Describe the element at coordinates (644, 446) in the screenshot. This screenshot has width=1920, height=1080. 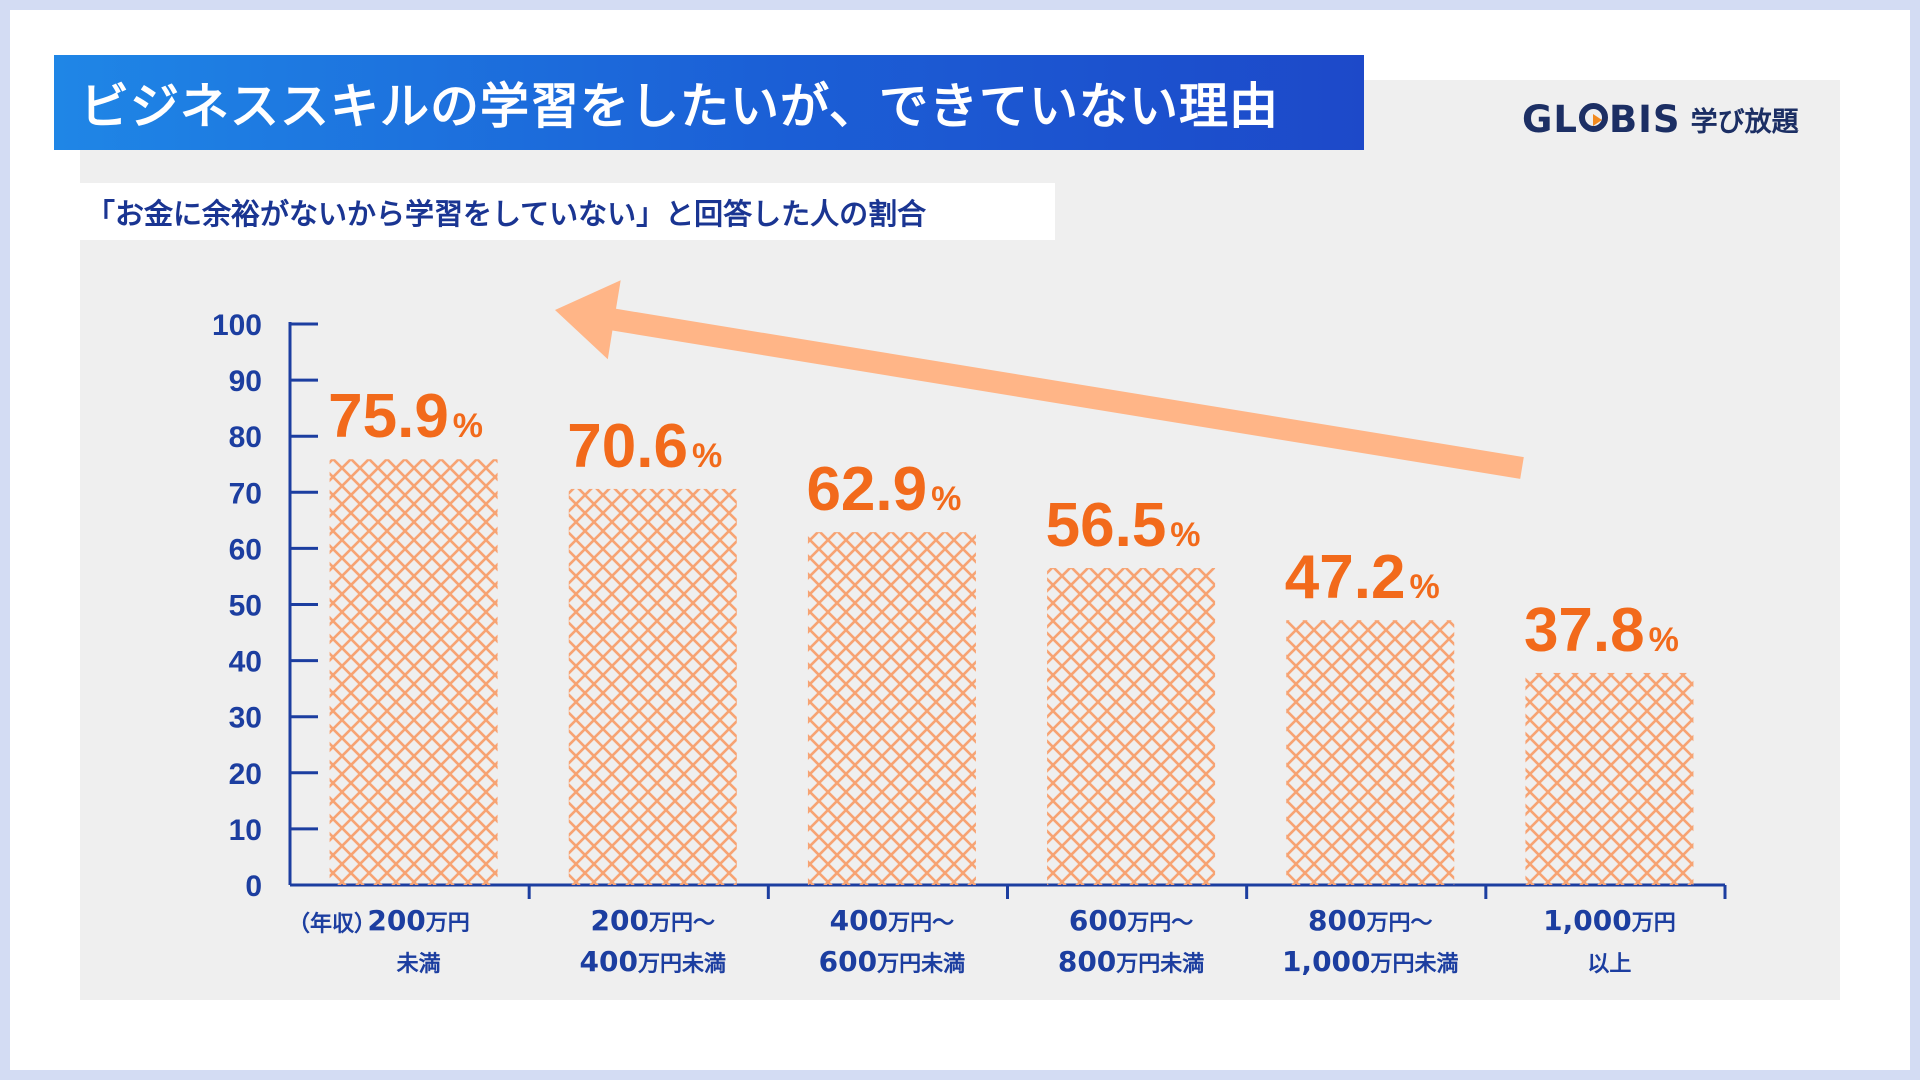
I see `value-label: 70.6%` at that location.